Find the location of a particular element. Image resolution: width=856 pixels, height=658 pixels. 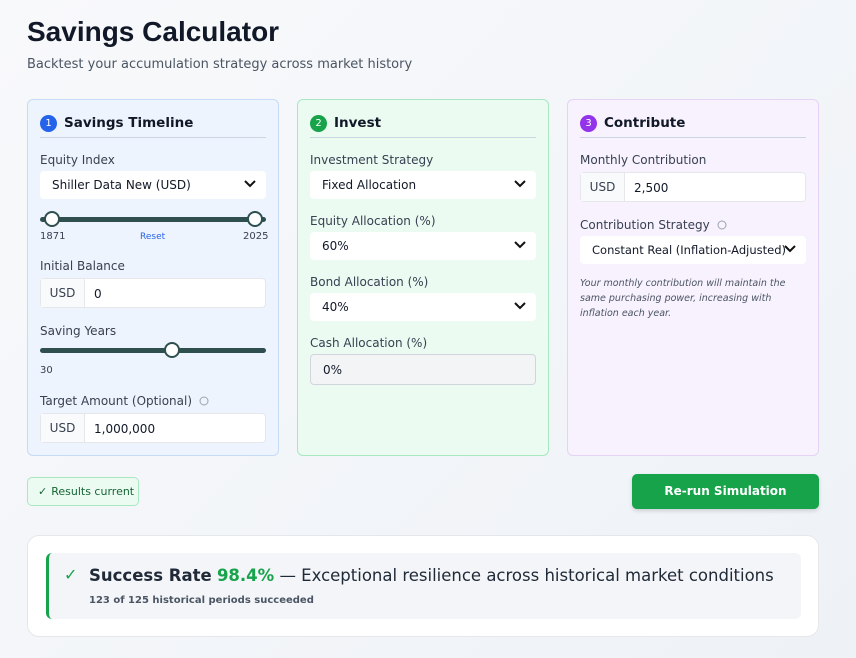

field-label: Bond Allocation (%) is located at coordinates (369, 282).